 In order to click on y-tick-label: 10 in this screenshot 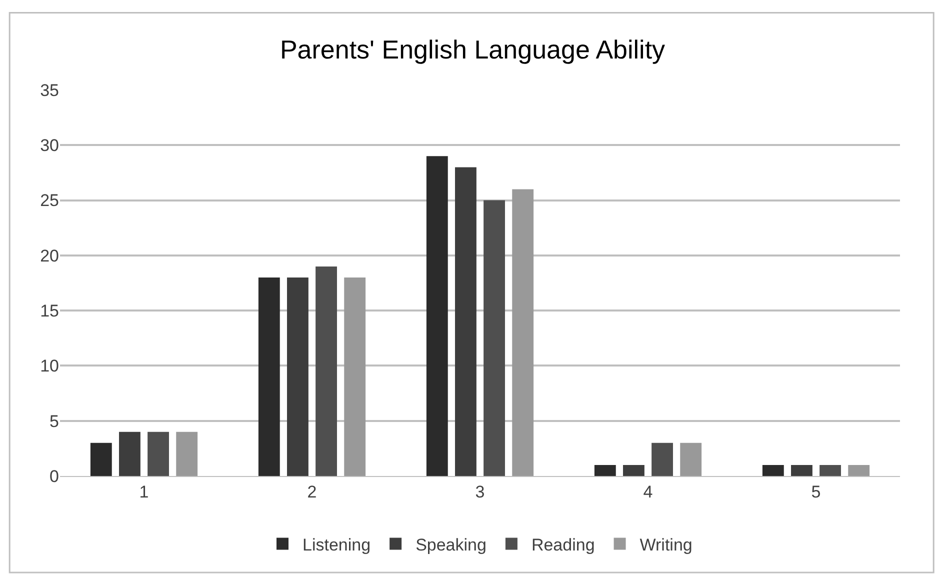, I will do `click(49, 366)`.